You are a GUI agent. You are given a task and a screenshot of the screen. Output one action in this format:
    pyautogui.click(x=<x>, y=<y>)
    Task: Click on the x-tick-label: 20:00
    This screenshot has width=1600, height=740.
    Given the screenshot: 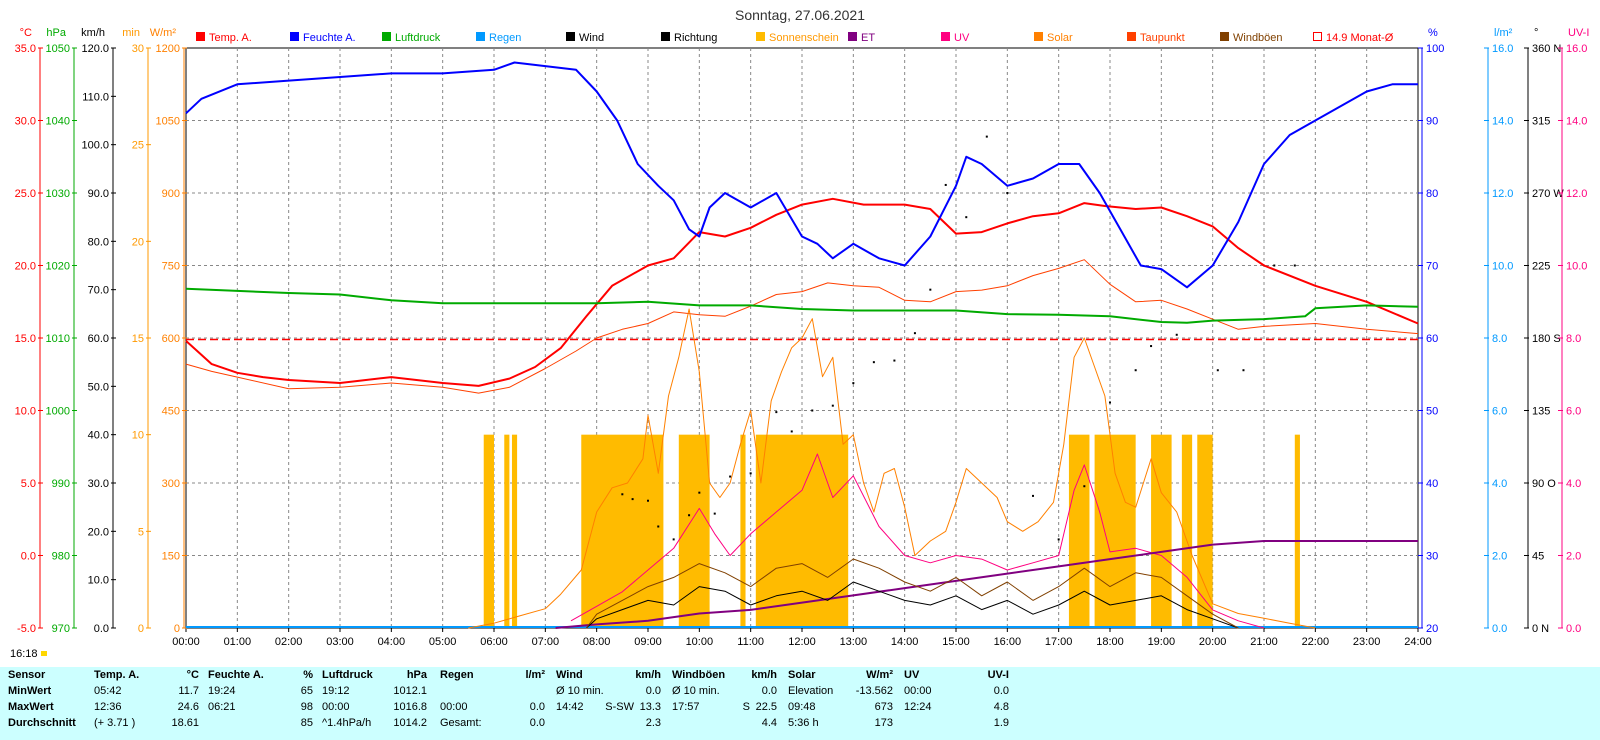 What is the action you would take?
    pyautogui.click(x=1213, y=642)
    